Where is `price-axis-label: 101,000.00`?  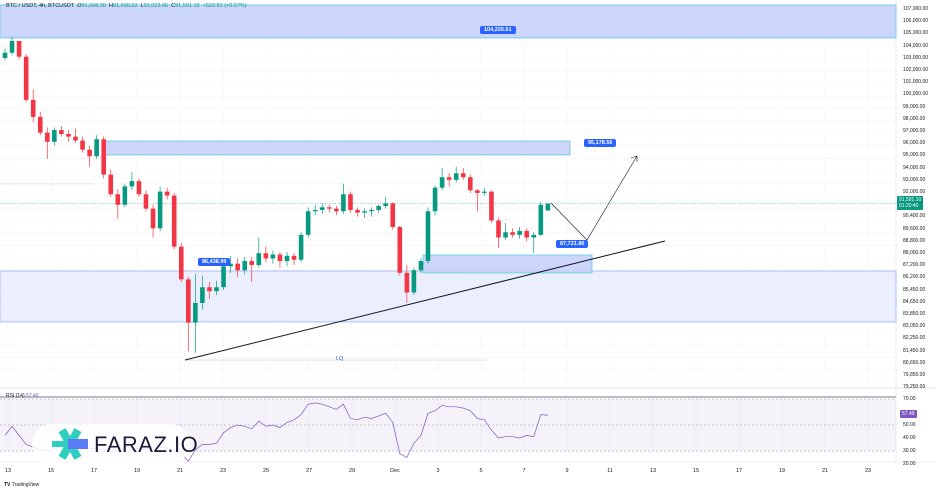
price-axis-label: 101,000.00 is located at coordinates (916, 82).